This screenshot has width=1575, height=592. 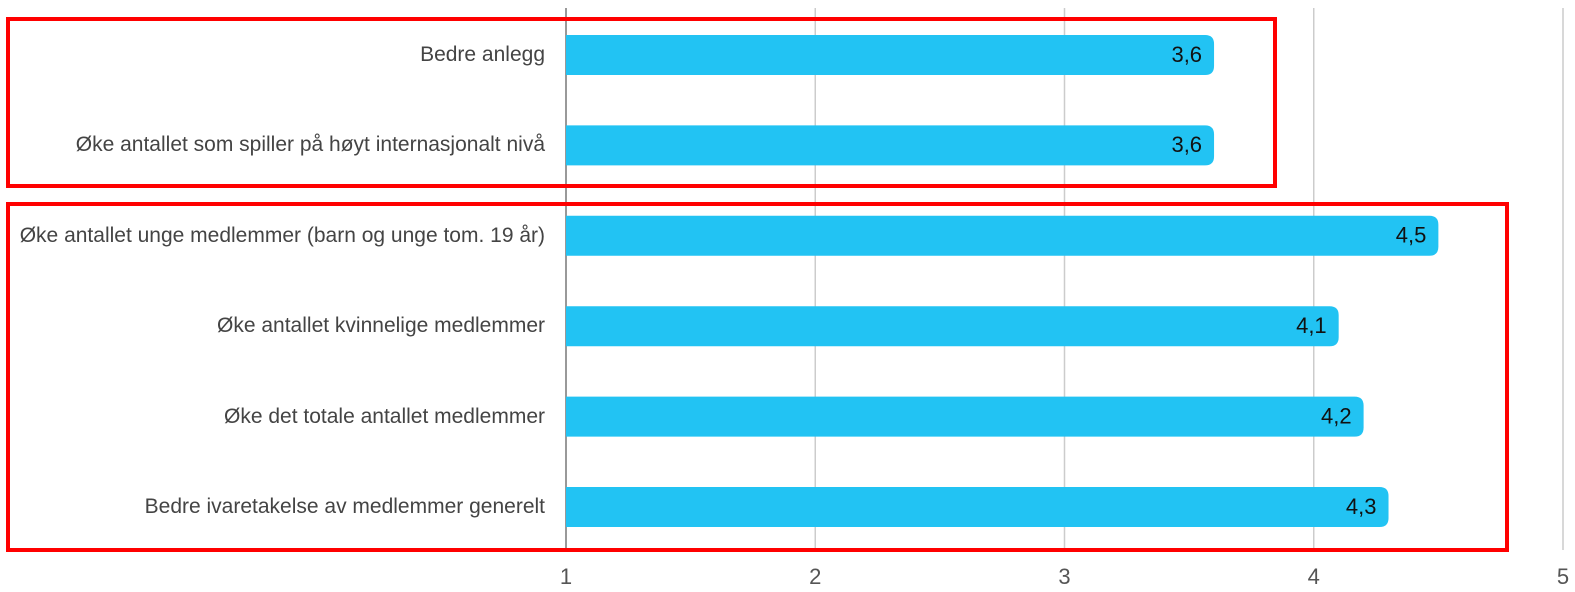 I want to click on y-tick-label: Øke det totale antallet medlemmer, so click(x=384, y=416).